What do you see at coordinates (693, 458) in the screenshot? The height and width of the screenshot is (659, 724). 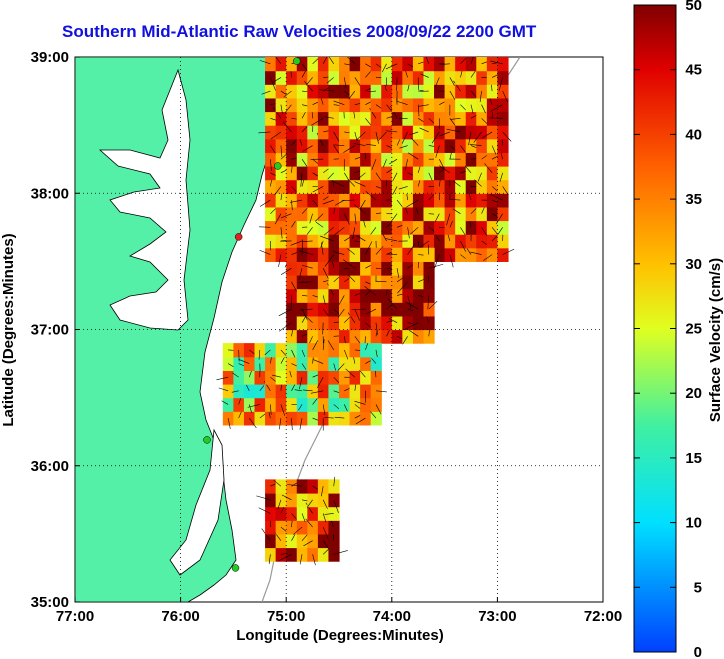 I see `colorbar-tick-label: 15` at bounding box center [693, 458].